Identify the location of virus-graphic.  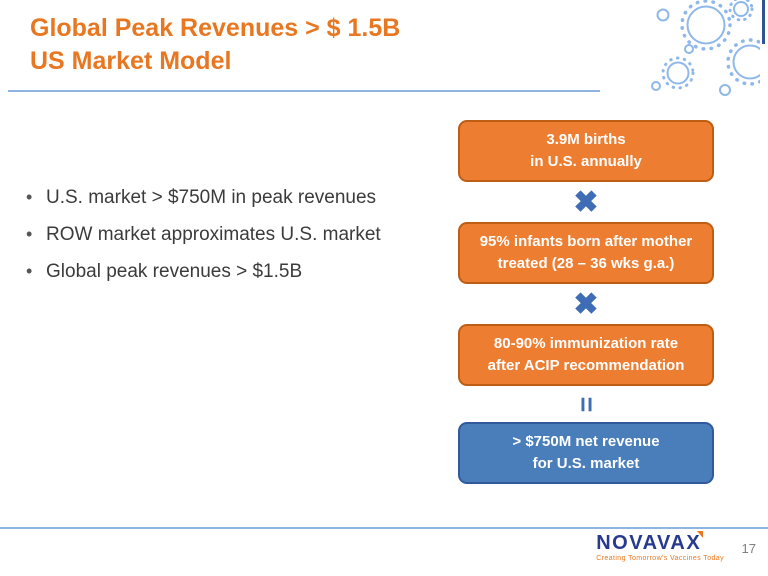
(705, 48).